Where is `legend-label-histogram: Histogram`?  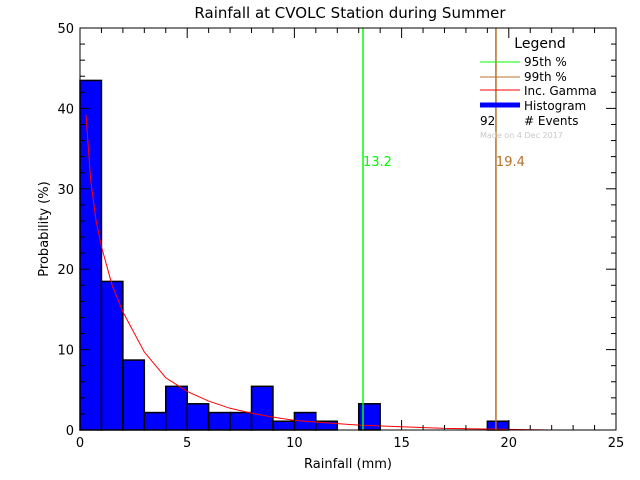
legend-label-histogram: Histogram is located at coordinates (555, 106).